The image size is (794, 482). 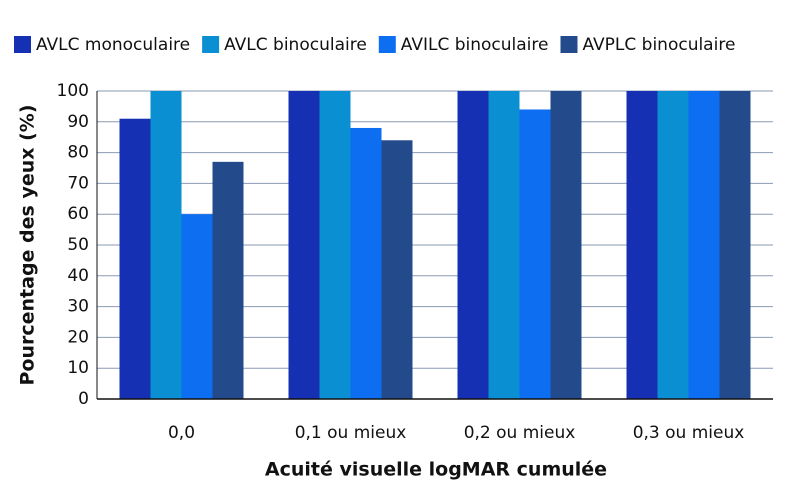 What do you see at coordinates (78, 153) in the screenshot?
I see `y-tick-label: 80` at bounding box center [78, 153].